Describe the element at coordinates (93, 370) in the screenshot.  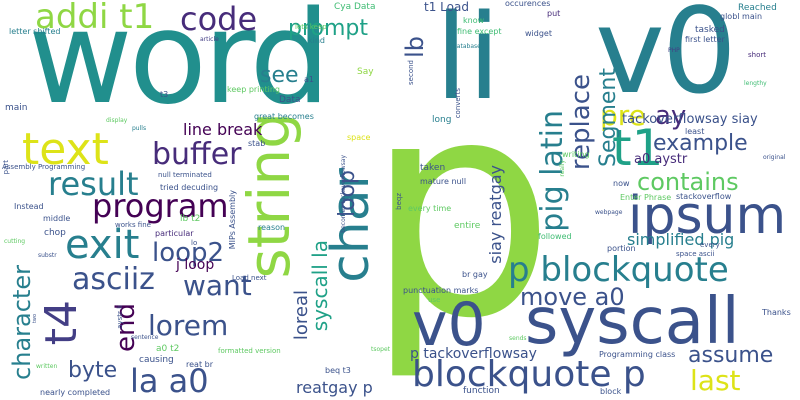
I see `word-cloud-word: byte` at that location.